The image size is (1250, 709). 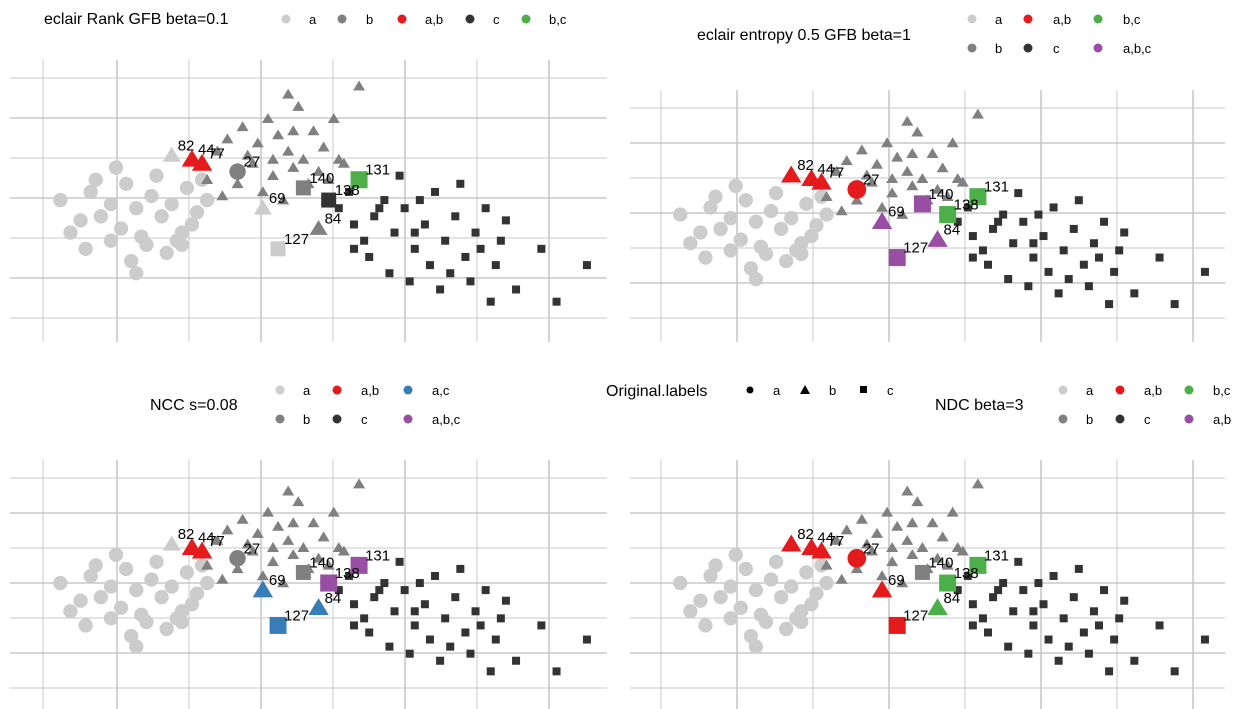 I want to click on legend: a b a,b c b,c, so click(x=424, y=19).